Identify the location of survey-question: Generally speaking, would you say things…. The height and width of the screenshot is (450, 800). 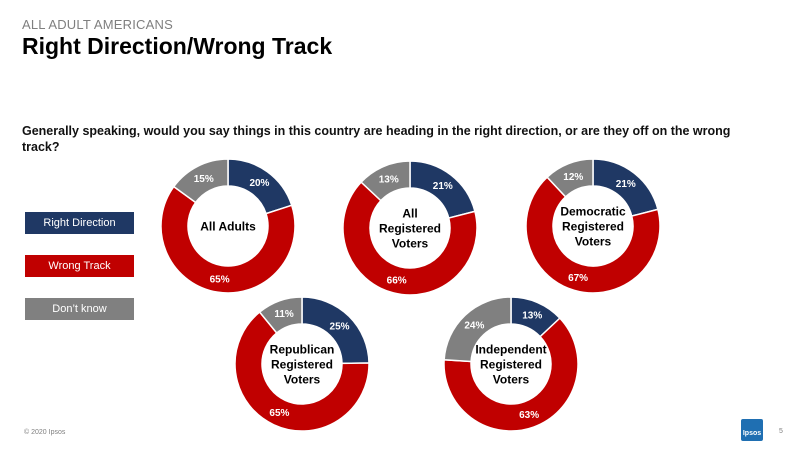
(376, 139).